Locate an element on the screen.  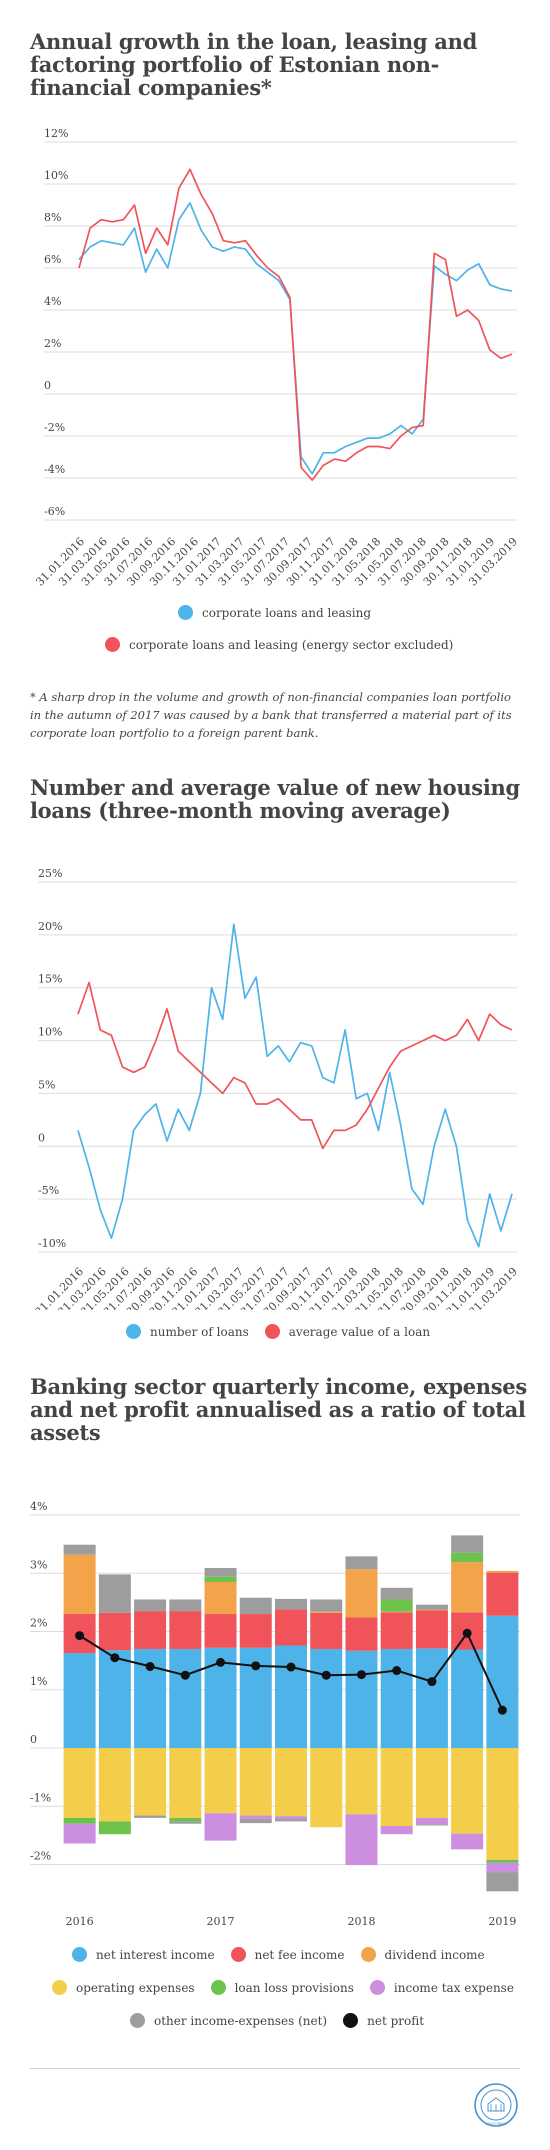
y-tick-label: -1% is located at coordinates (40, 1797).